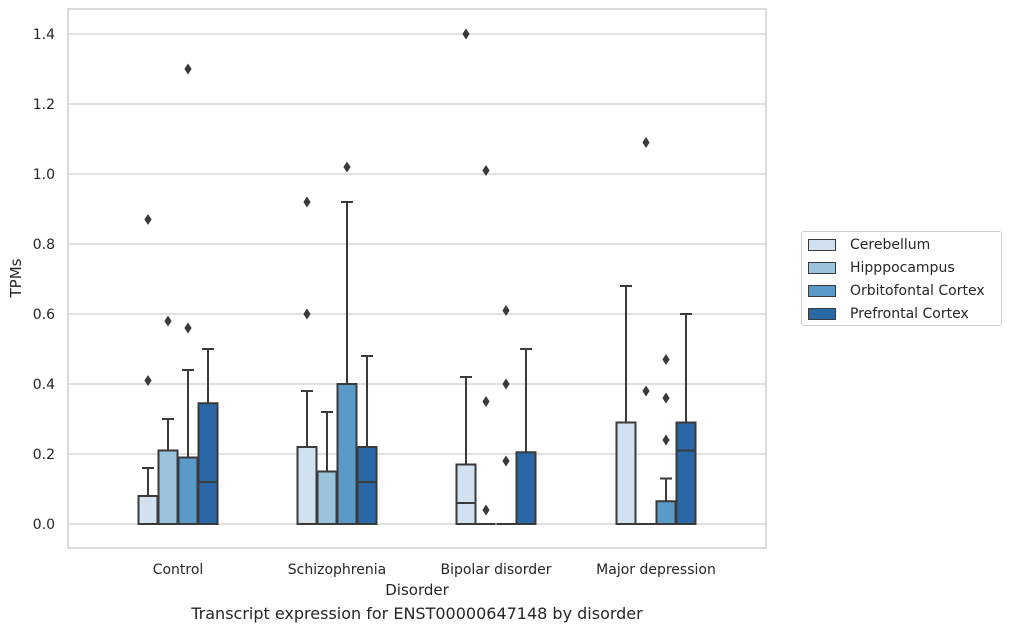  I want to click on y-axis-label: TPMs, so click(16, 278).